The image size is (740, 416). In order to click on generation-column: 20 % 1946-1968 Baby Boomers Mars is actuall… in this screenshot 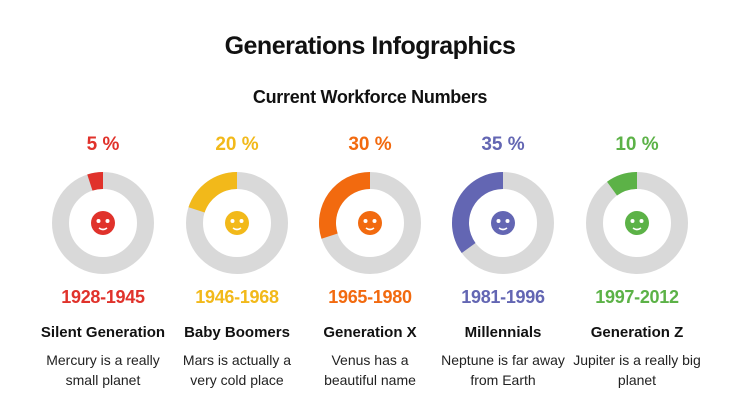, I will do `click(237, 270)`.